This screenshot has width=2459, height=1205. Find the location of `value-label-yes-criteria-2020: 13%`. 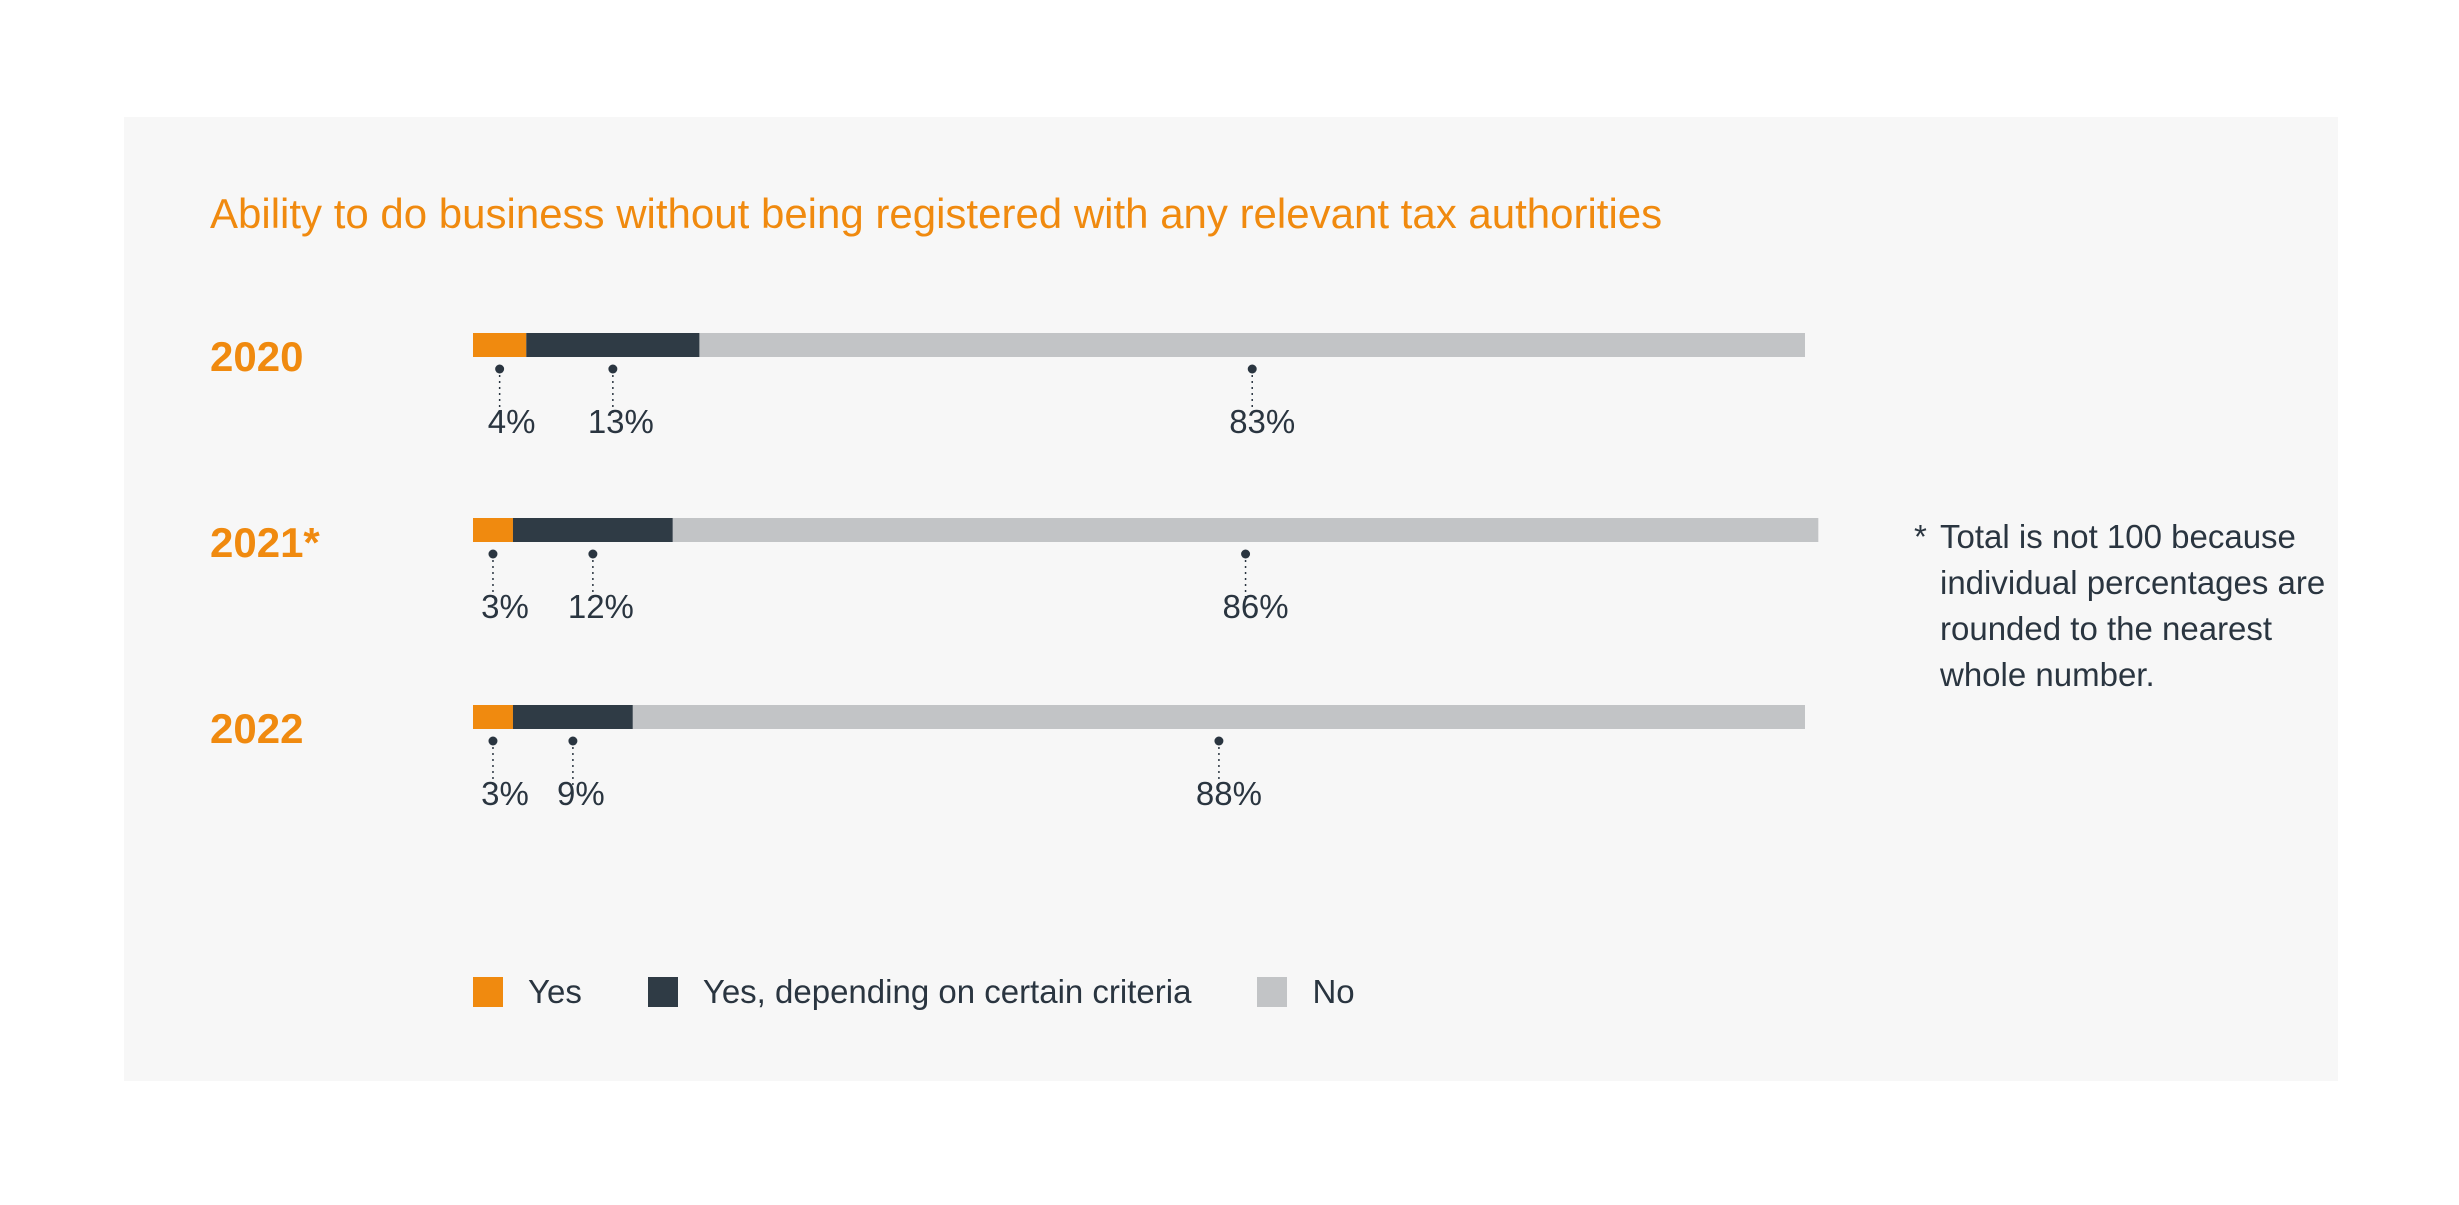

value-label-yes-criteria-2020: 13% is located at coordinates (621, 421).